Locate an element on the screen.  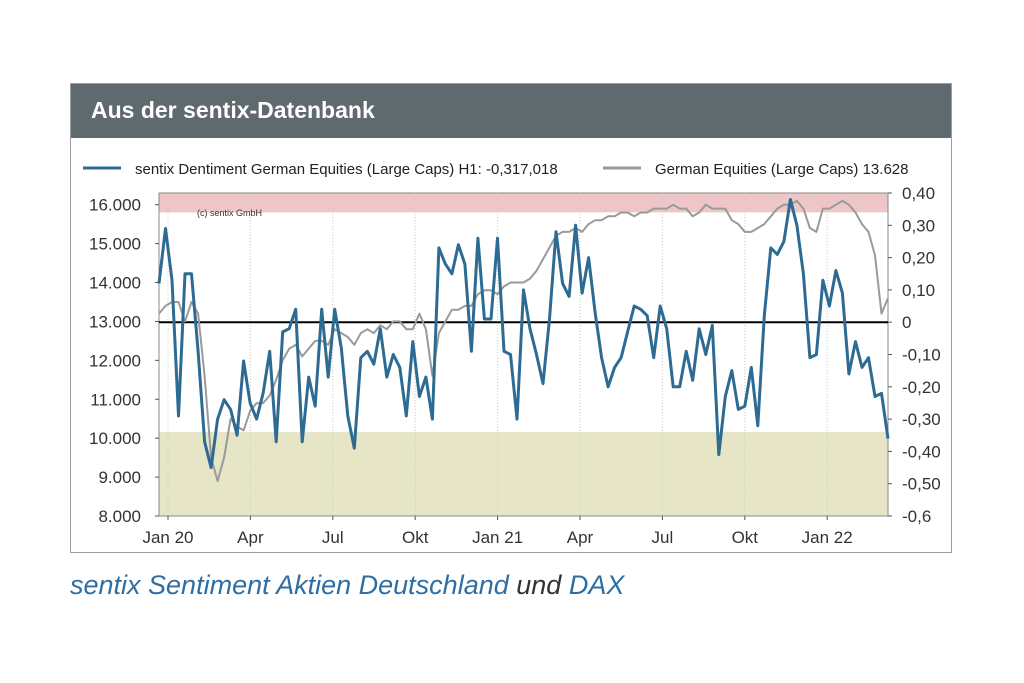
left-tick-label: 16.000 is located at coordinates (115, 205).